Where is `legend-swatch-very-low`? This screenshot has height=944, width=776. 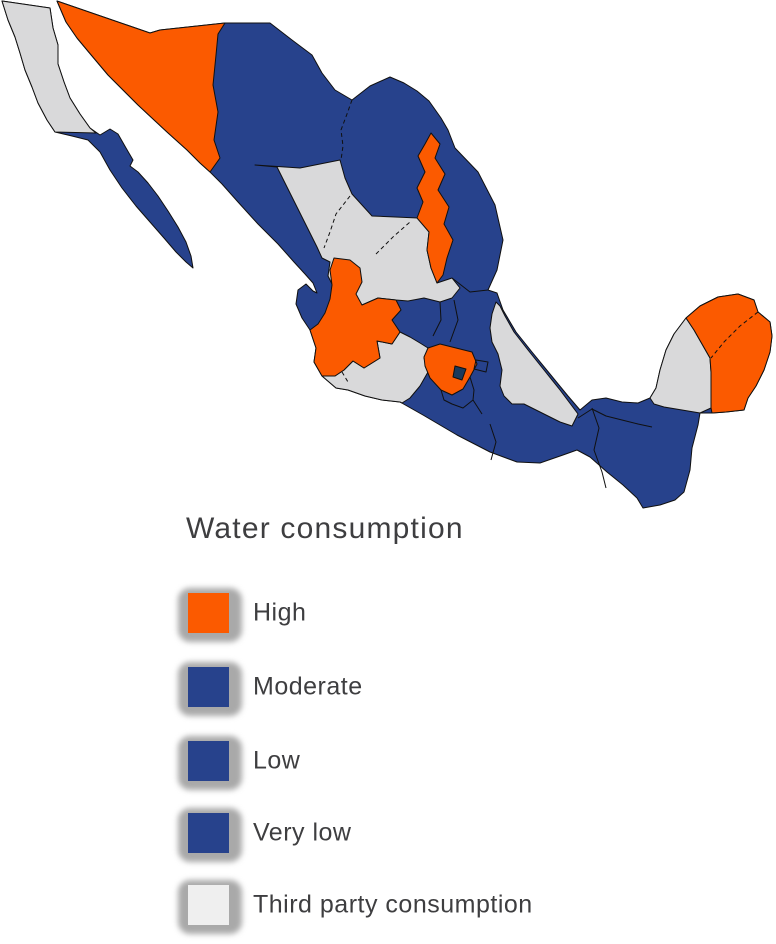
legend-swatch-very-low is located at coordinates (211, 836).